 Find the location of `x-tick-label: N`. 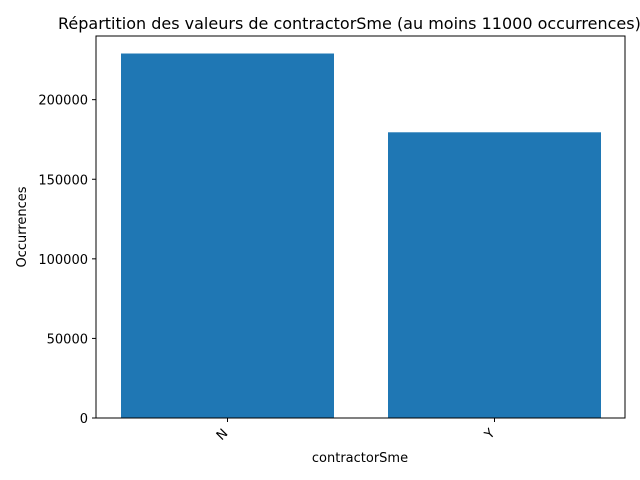

x-tick-label: N is located at coordinates (222, 434).